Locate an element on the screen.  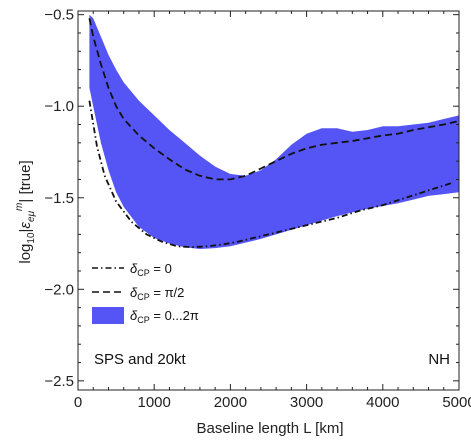
x-tick-label: 0 is located at coordinates (78, 402).